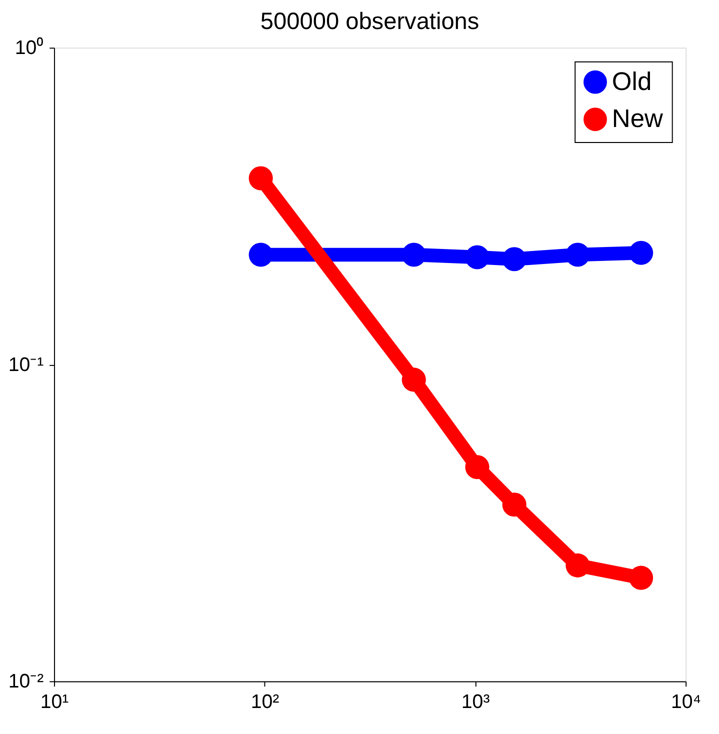  I want to click on y-tick-label: 10⁰, so click(29, 48).